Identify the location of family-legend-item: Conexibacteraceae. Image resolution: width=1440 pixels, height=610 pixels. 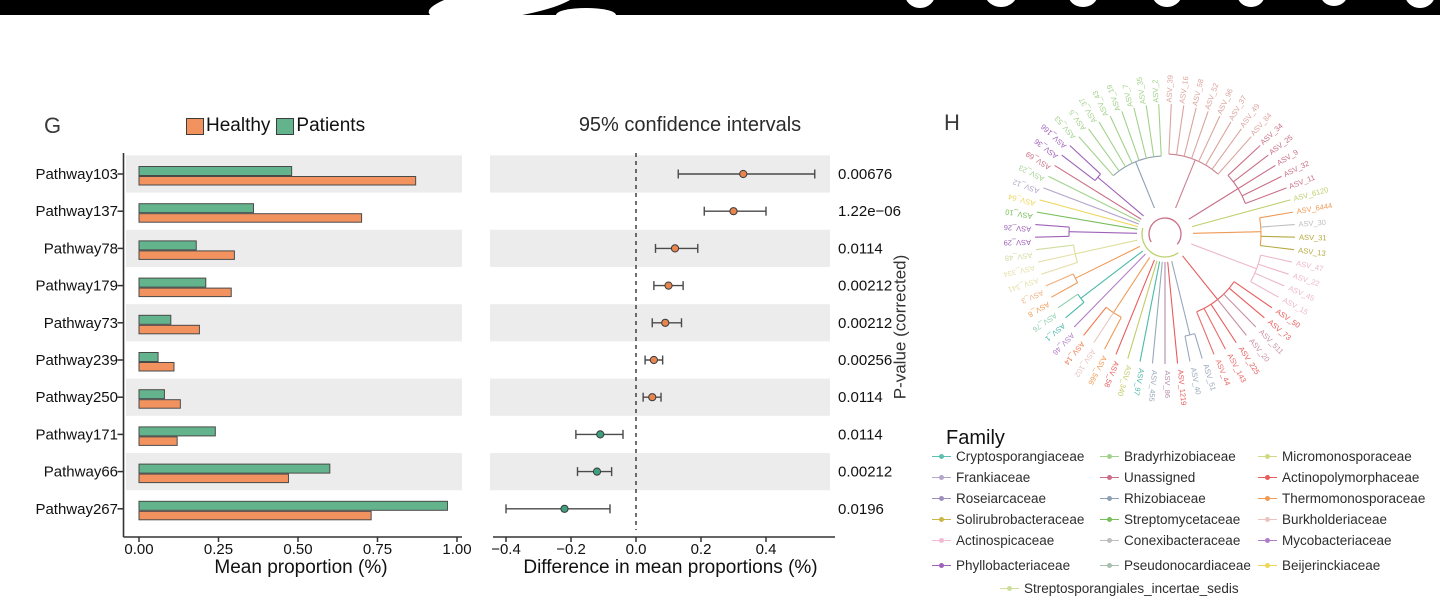
(1170, 540).